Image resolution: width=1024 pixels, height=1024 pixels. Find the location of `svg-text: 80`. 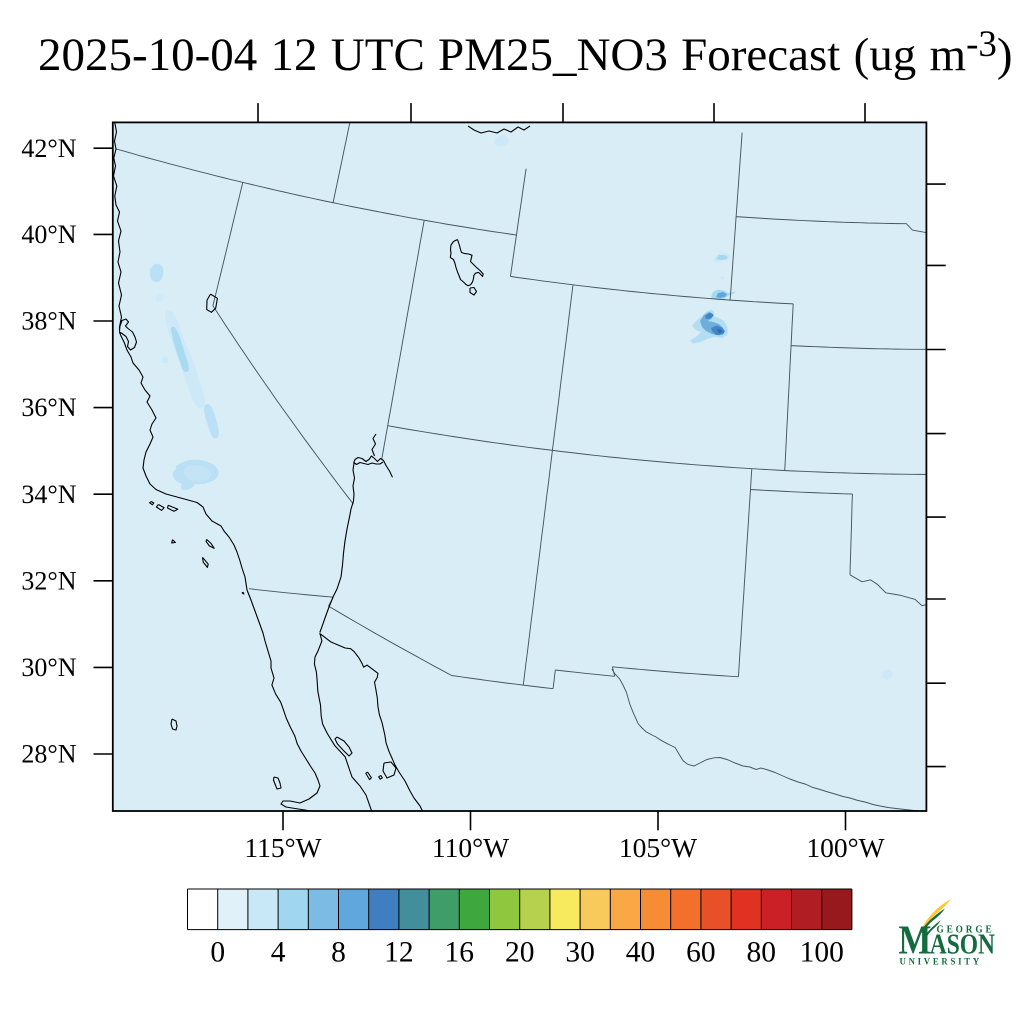

svg-text: 80 is located at coordinates (762, 953).